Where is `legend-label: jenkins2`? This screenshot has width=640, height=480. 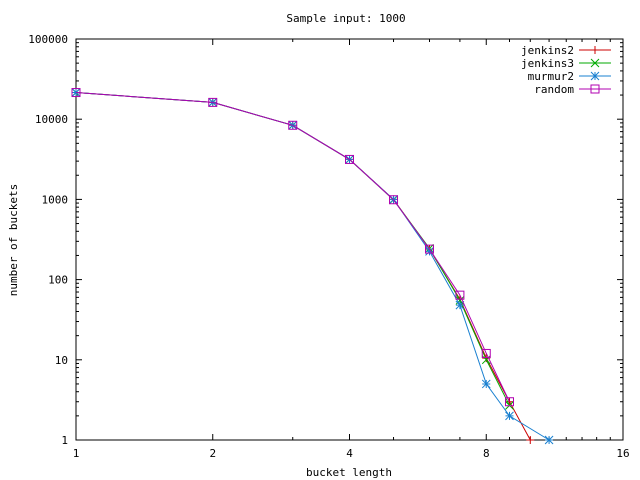 legend-label: jenkins2 is located at coordinates (547, 50).